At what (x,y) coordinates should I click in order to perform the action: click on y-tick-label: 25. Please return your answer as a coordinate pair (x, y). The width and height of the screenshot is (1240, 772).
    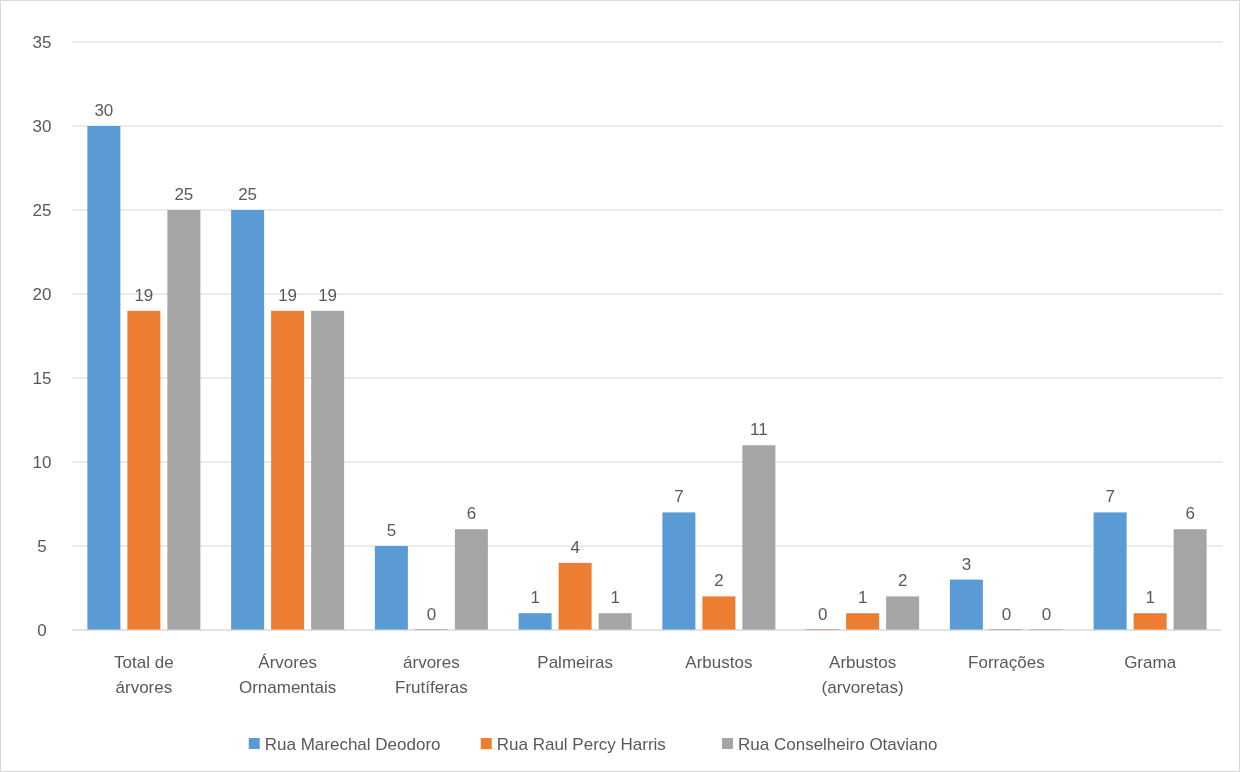
    Looking at the image, I should click on (42, 210).